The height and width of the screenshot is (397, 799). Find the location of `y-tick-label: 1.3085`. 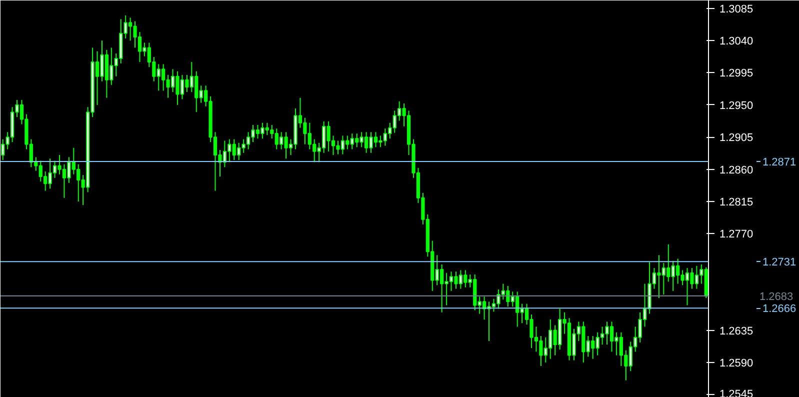

y-tick-label: 1.3085 is located at coordinates (737, 9).